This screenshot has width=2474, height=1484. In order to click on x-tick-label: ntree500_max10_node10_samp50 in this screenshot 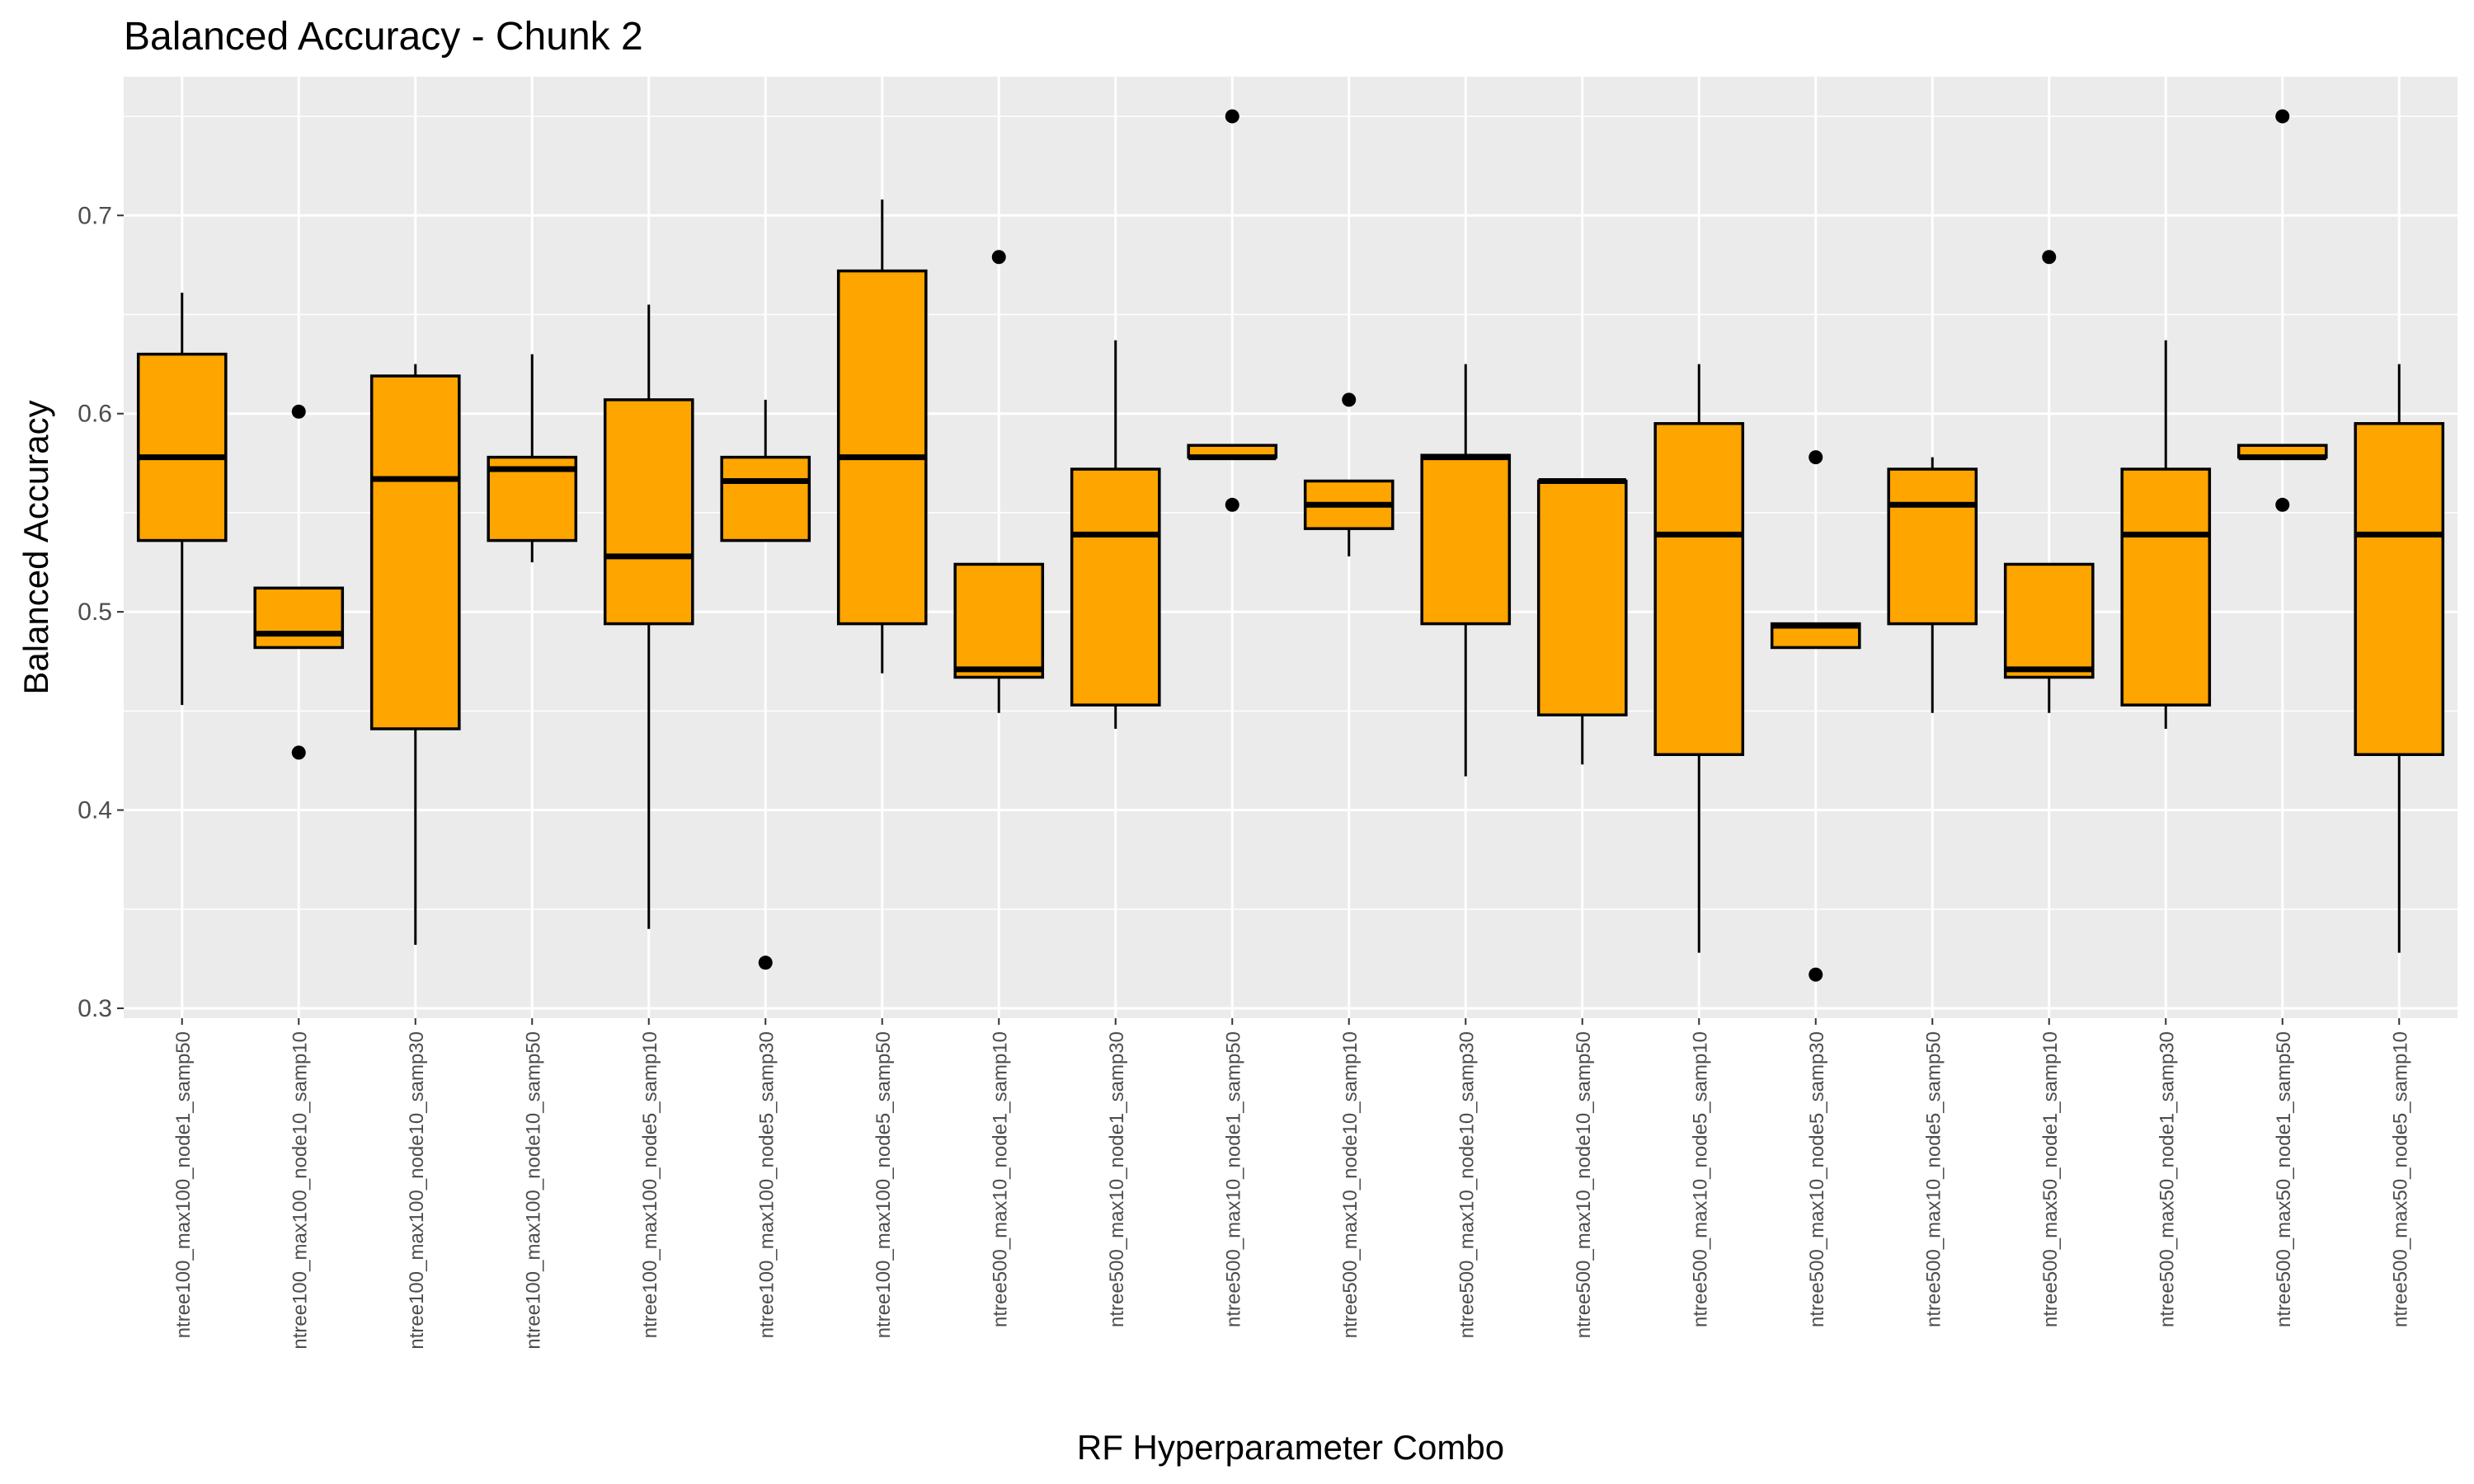, I will do `click(1584, 1184)`.